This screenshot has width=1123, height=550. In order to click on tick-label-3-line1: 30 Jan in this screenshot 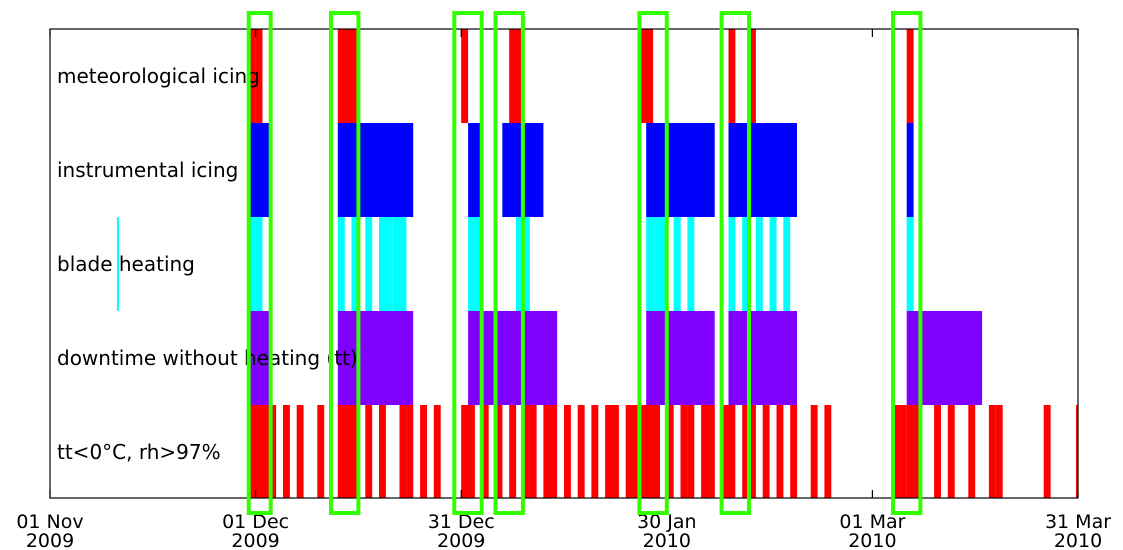, I will do `click(667, 522)`.